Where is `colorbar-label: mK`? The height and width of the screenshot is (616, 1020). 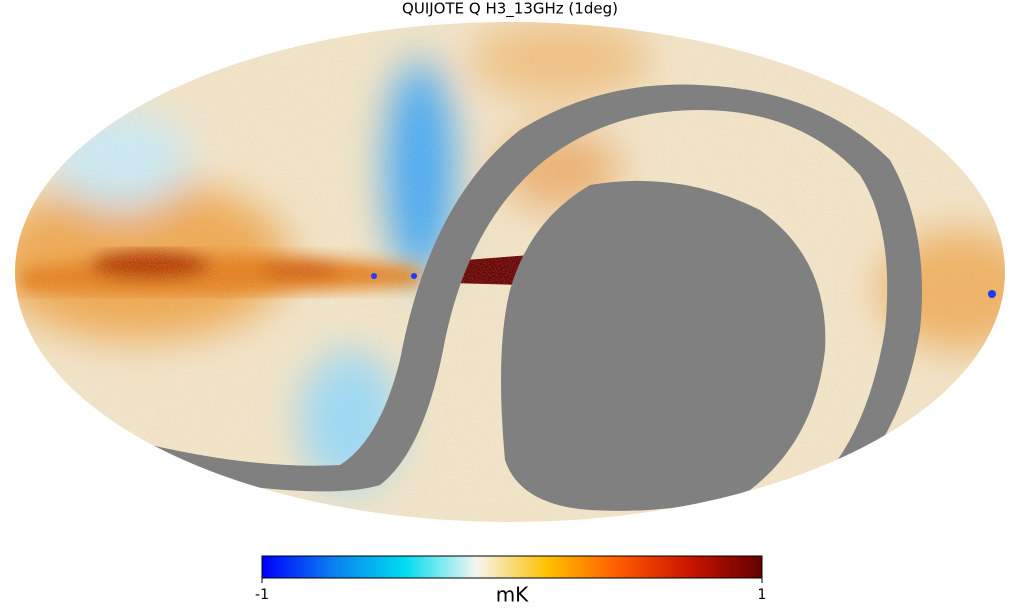 colorbar-label: mK is located at coordinates (512, 595).